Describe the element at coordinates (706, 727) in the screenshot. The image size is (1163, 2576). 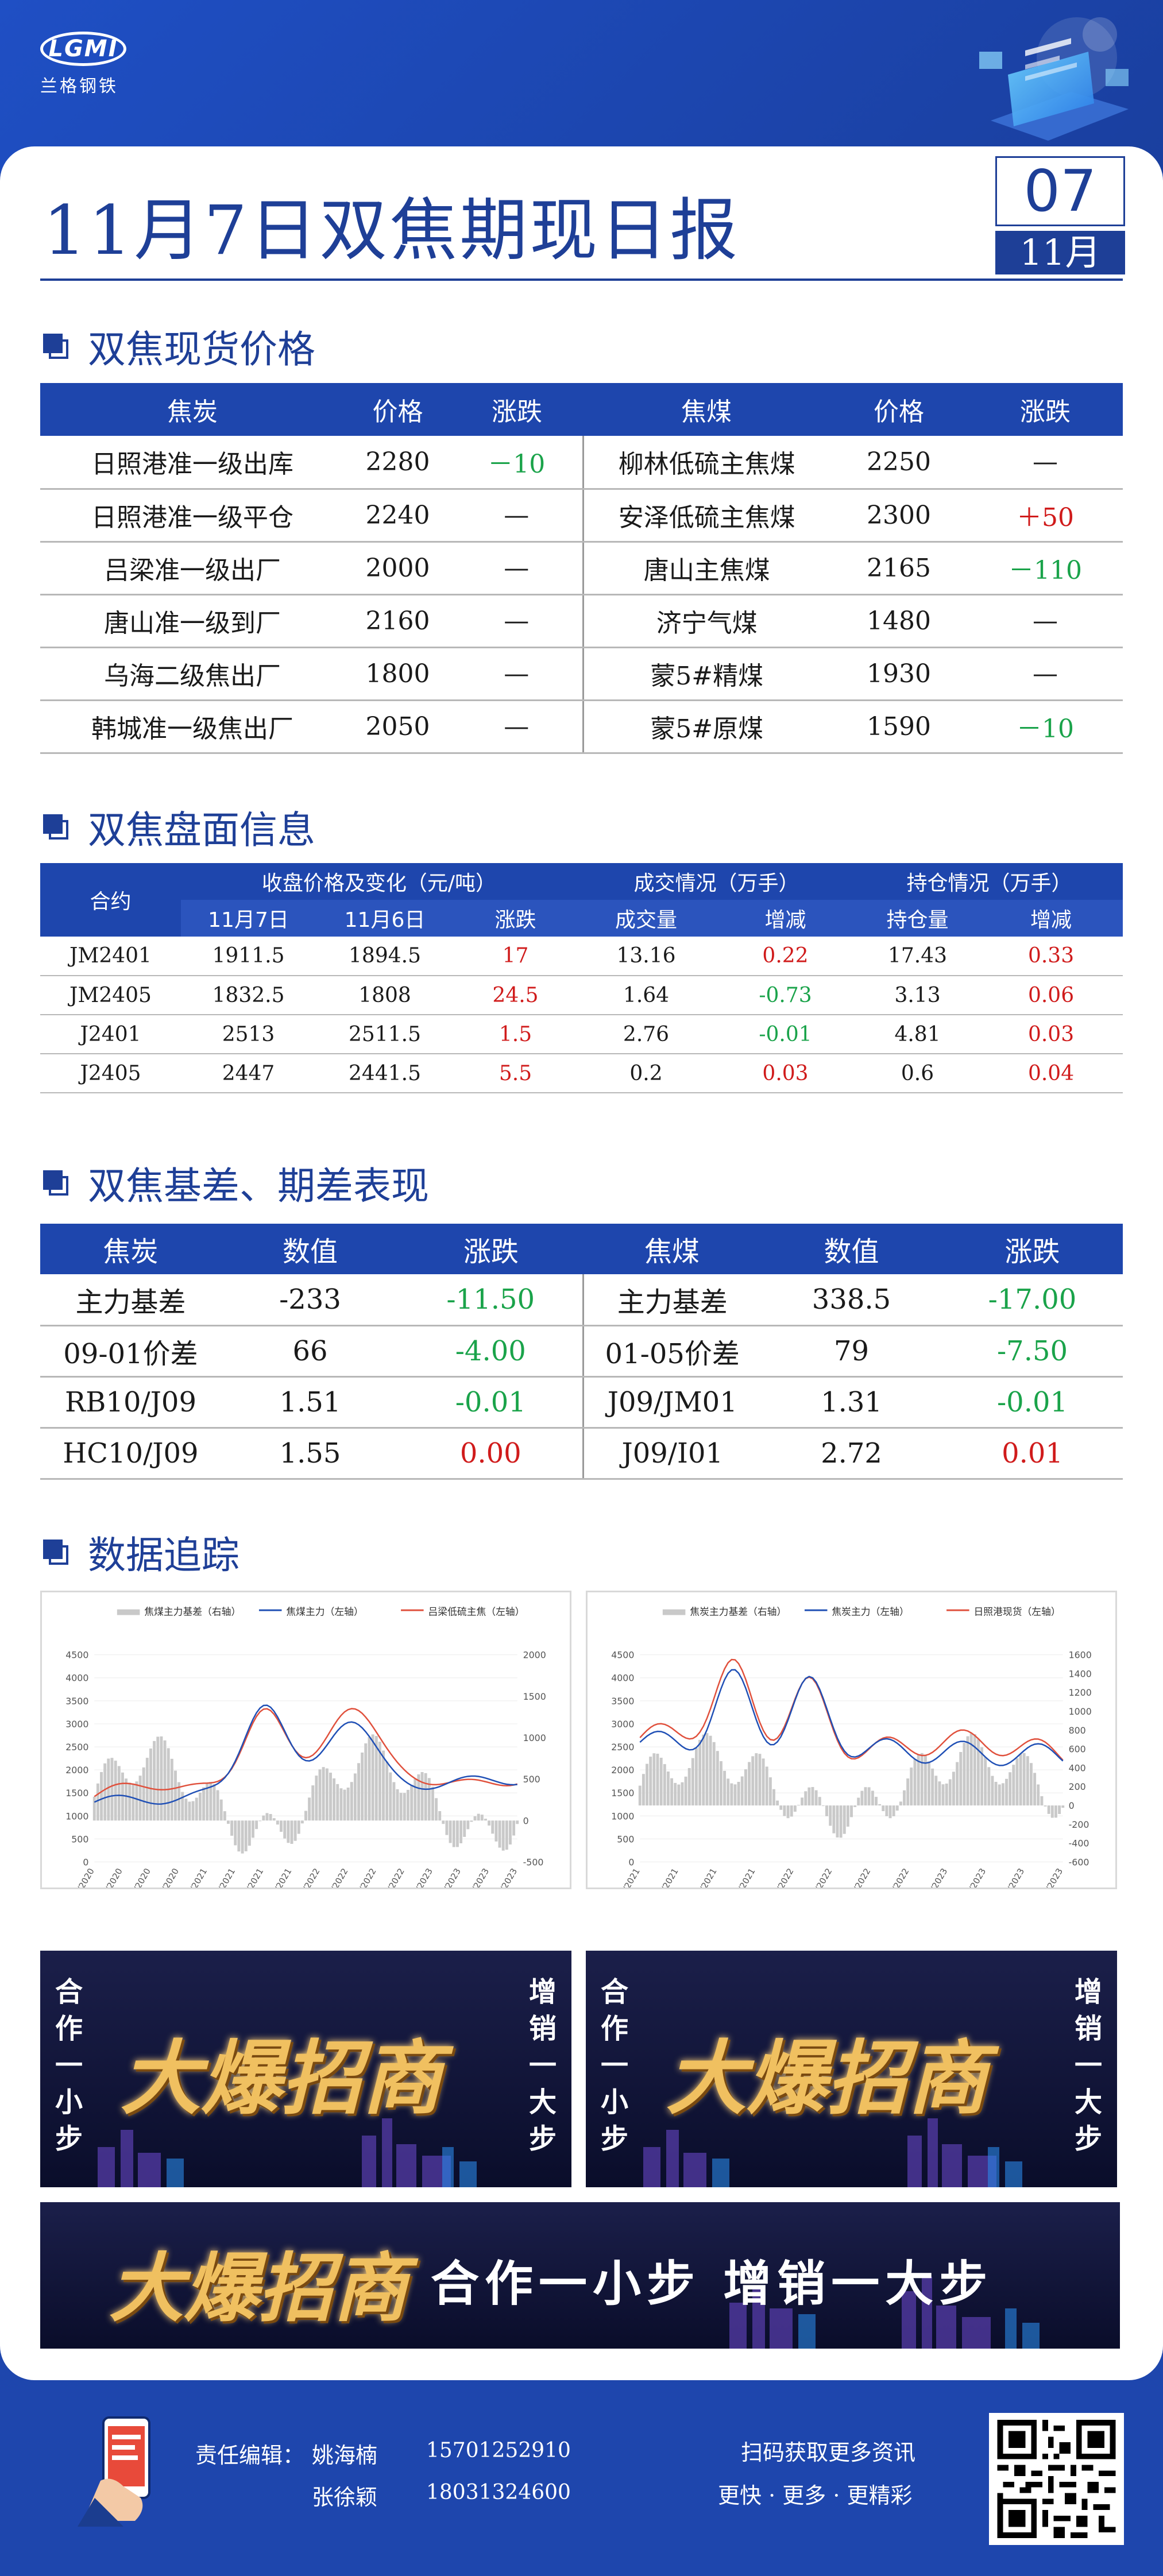
I see `coal-name-cell: 蒙5#原煤` at that location.